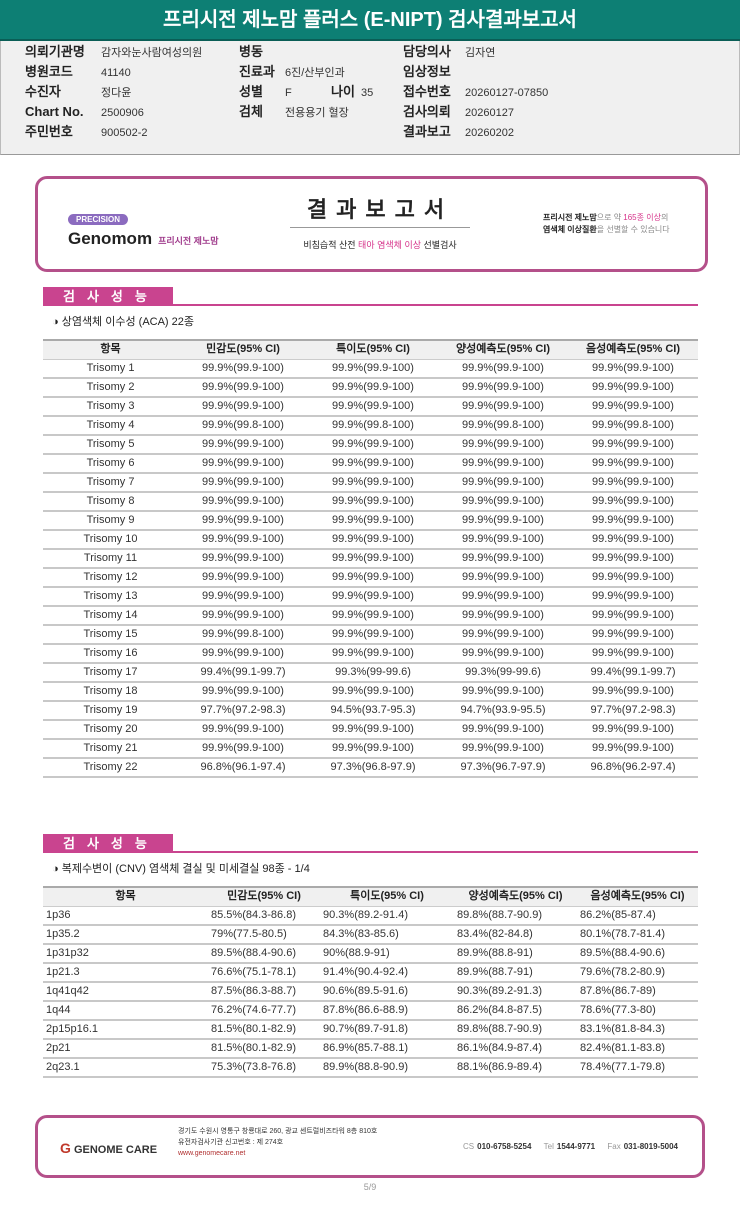  I want to click on field-label: 성별, so click(251, 91).